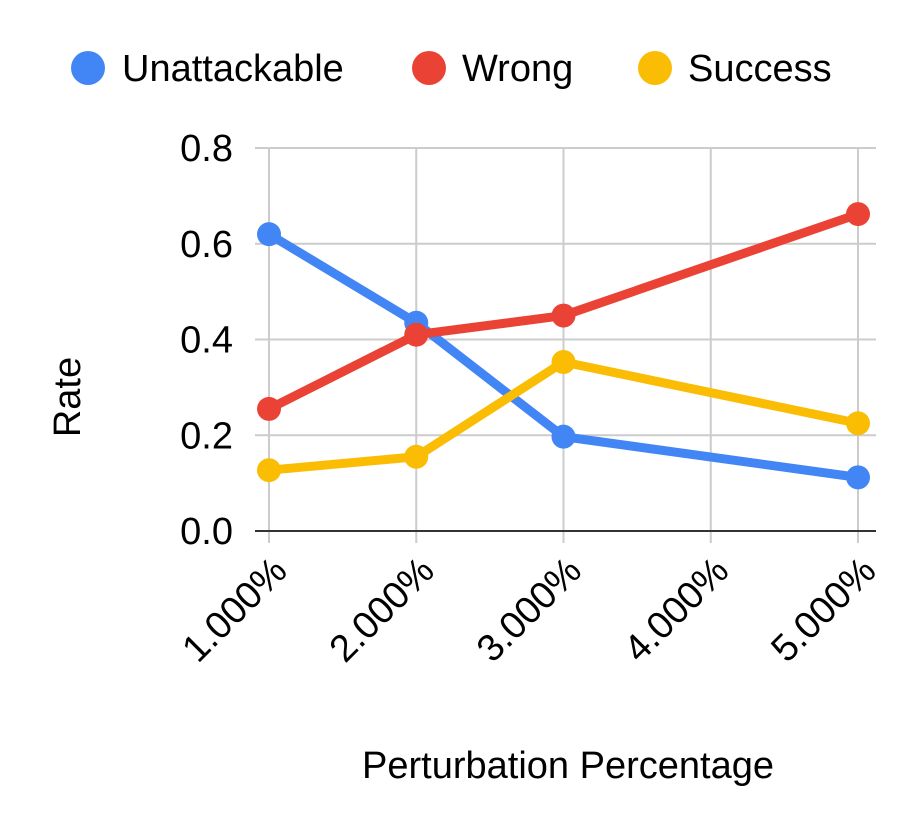 This screenshot has width=918, height=831. I want to click on y-tick-labels: 0.0 0.2 0.4 0.6 0.8, so click(206, 340).